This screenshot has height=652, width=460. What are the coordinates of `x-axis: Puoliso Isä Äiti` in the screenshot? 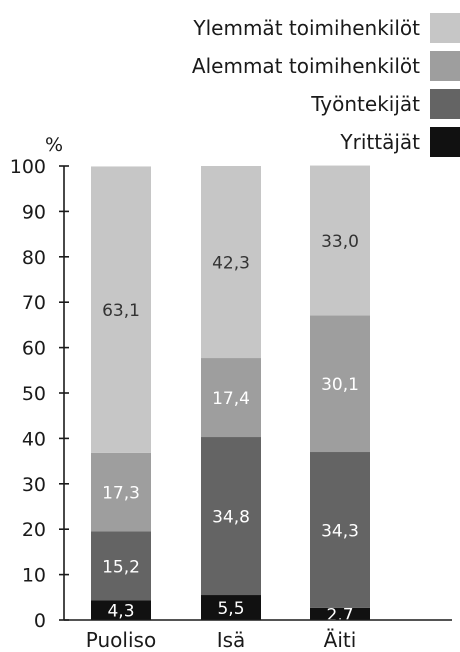 It's located at (258, 635).